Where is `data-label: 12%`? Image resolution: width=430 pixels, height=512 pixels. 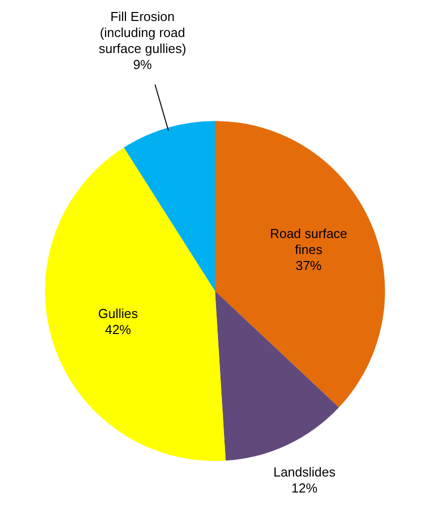 data-label: 12% is located at coordinates (304, 488).